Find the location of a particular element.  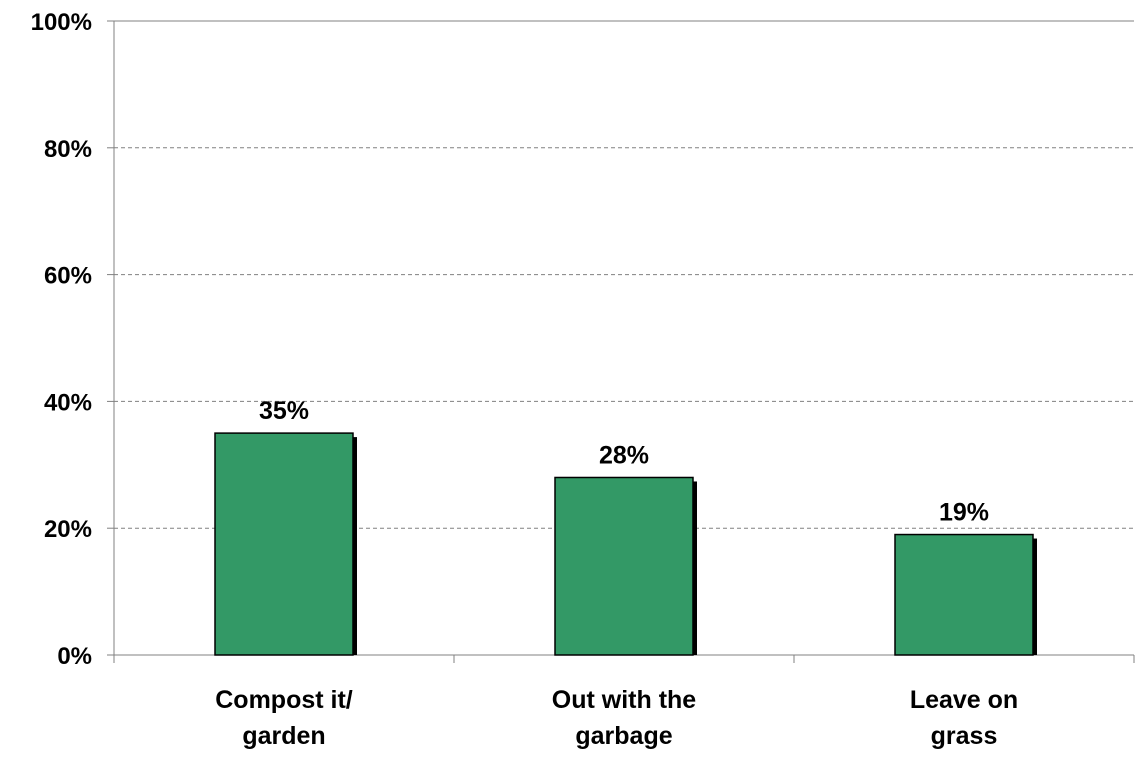

x-tick-label: Leave on is located at coordinates (964, 700).